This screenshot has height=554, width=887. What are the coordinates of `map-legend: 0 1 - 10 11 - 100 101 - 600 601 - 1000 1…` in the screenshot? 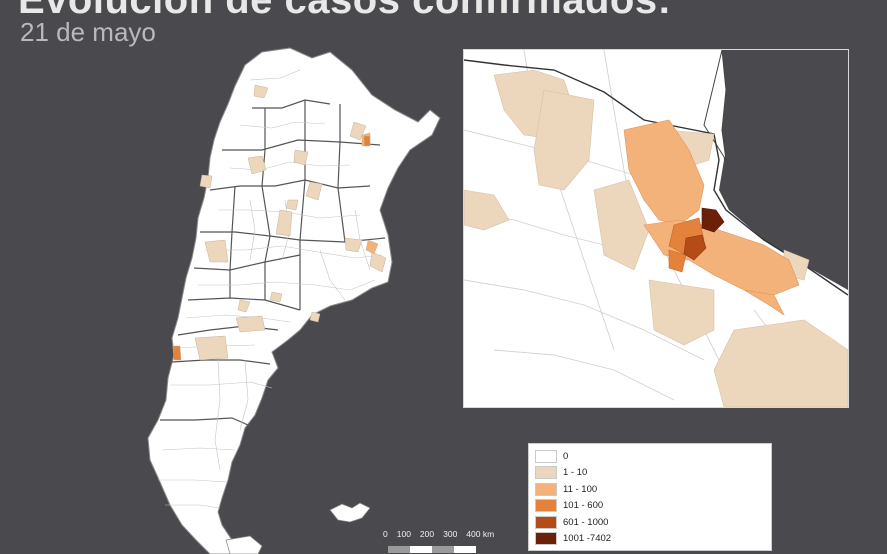 It's located at (650, 497).